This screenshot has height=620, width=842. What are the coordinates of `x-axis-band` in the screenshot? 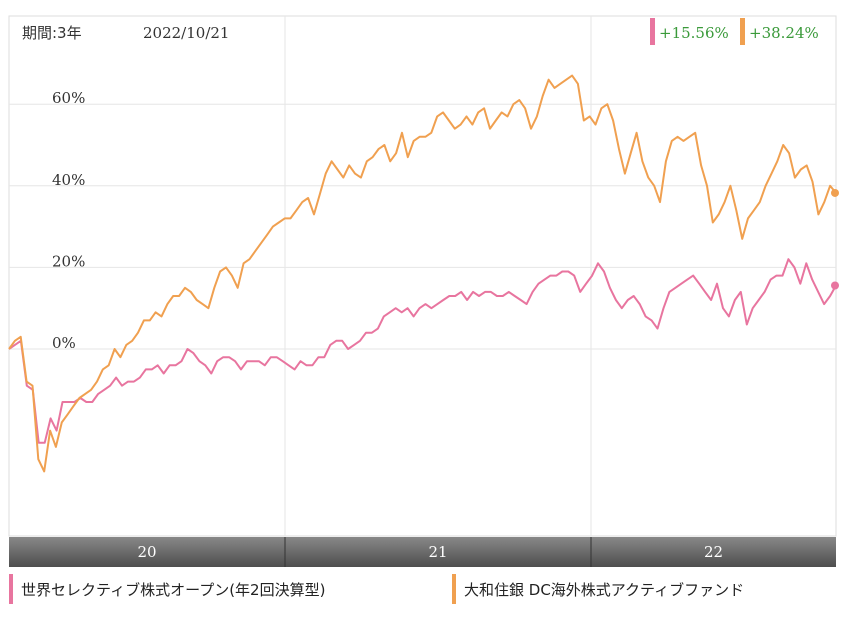 It's located at (422, 552).